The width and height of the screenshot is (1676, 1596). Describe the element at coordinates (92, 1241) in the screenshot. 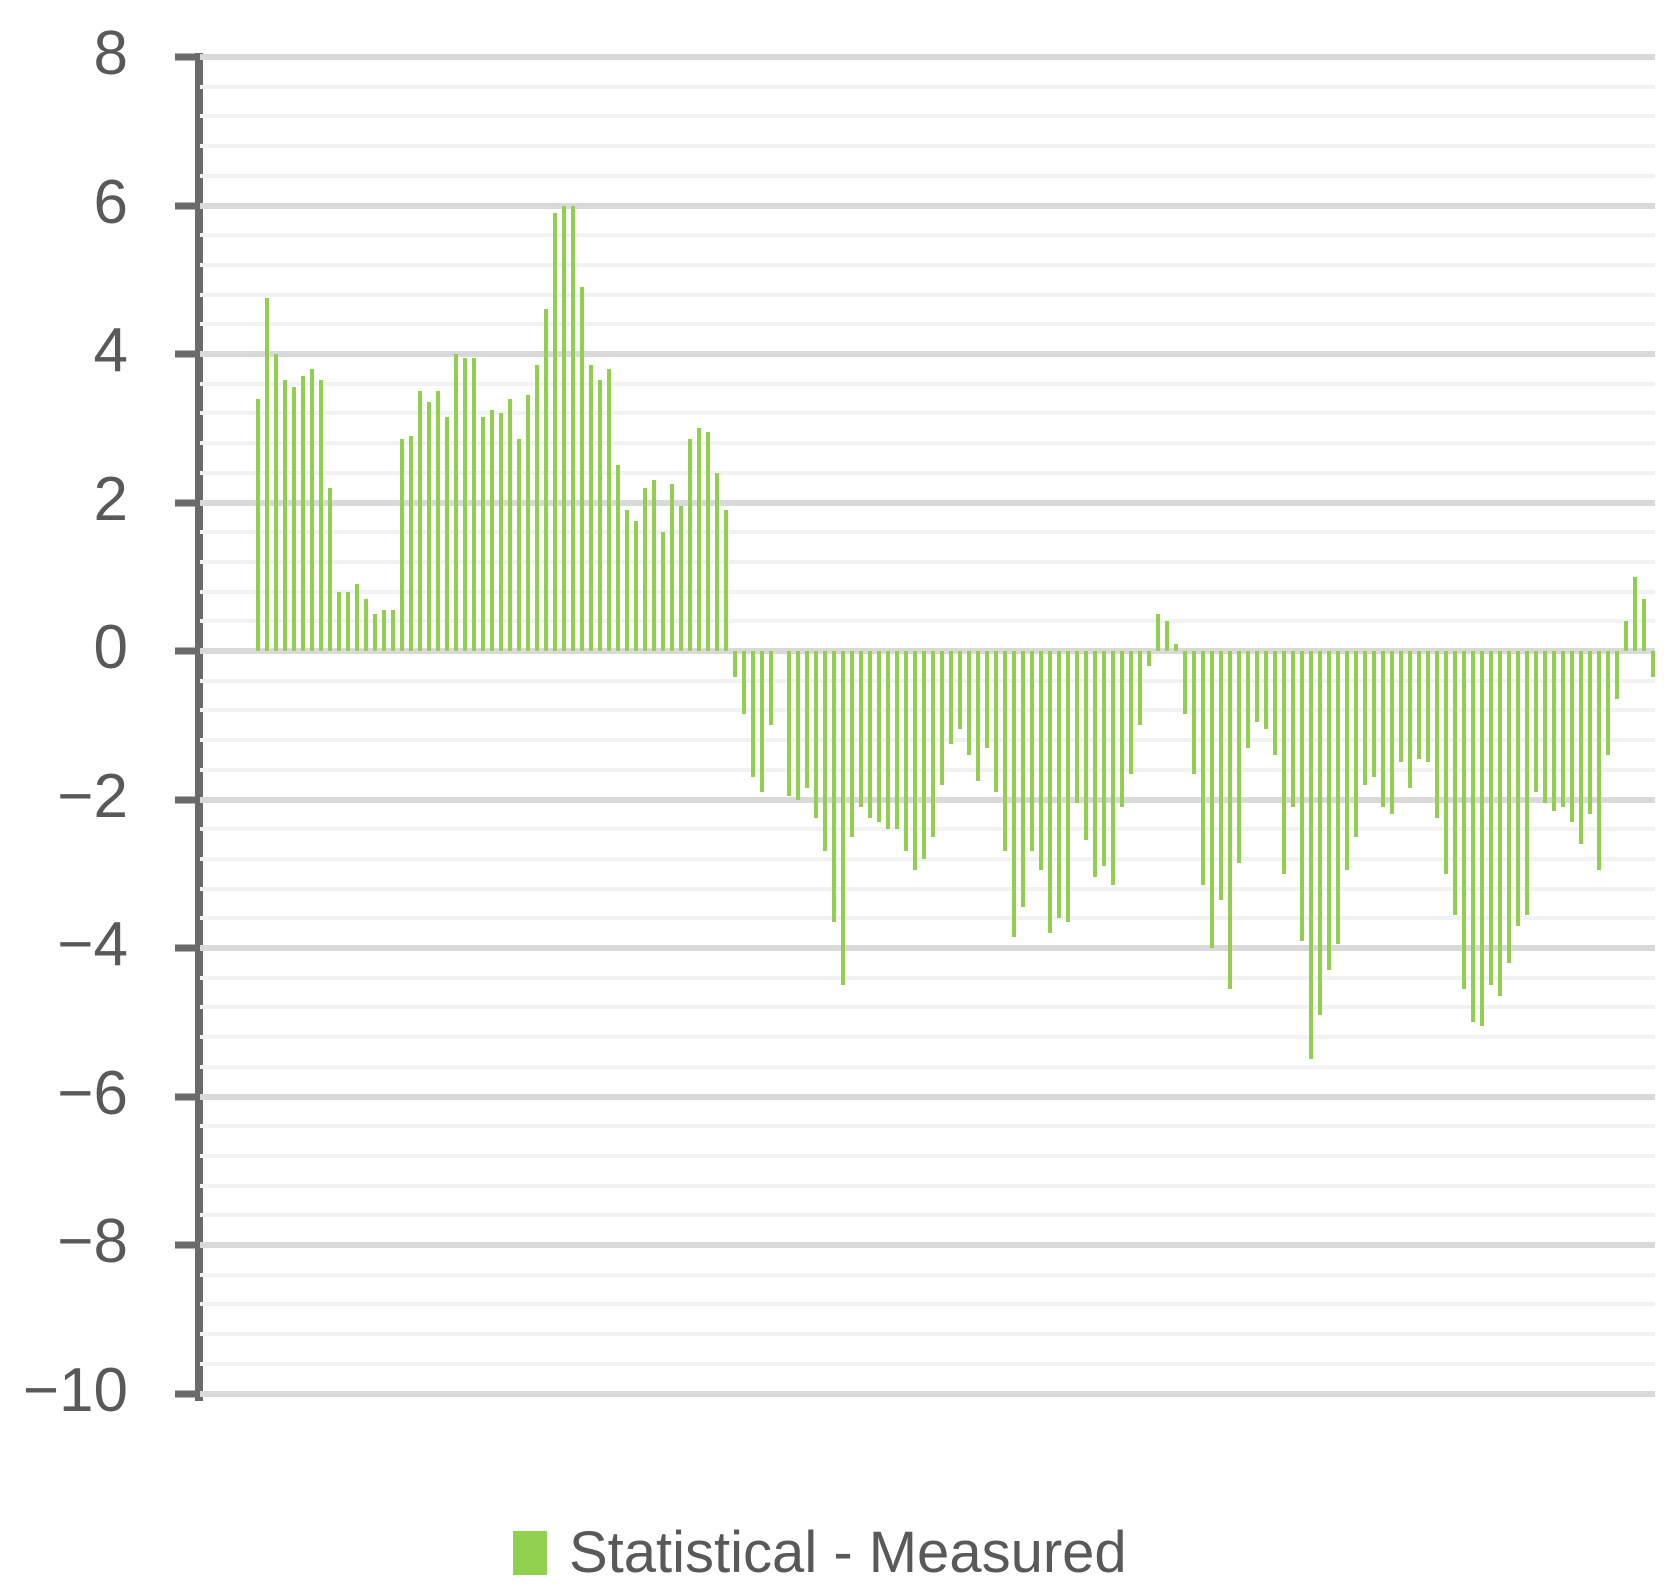

I see `y-tick-label: −8` at that location.